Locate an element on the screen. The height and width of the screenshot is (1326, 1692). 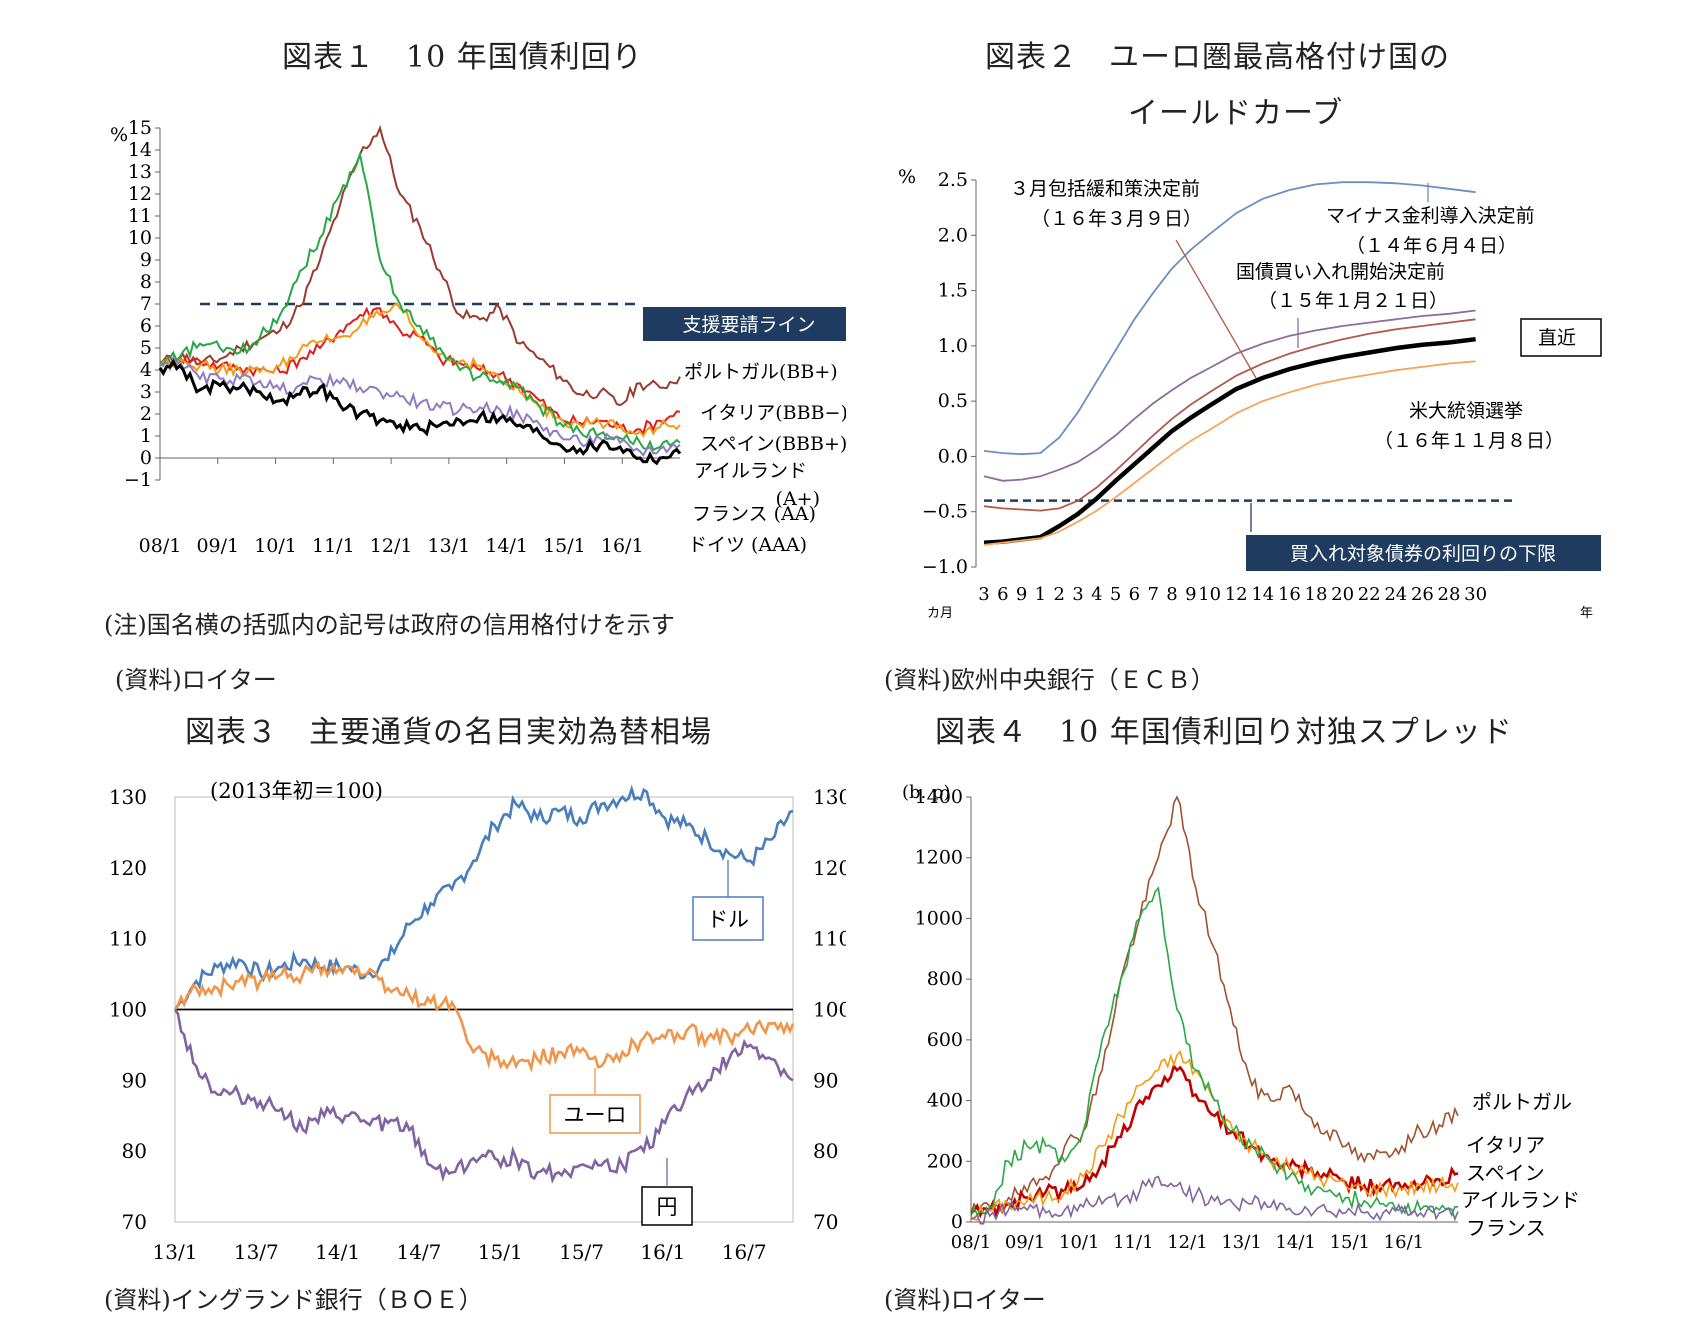
chart4-x-tick-label: 09/1 is located at coordinates (1025, 1242).